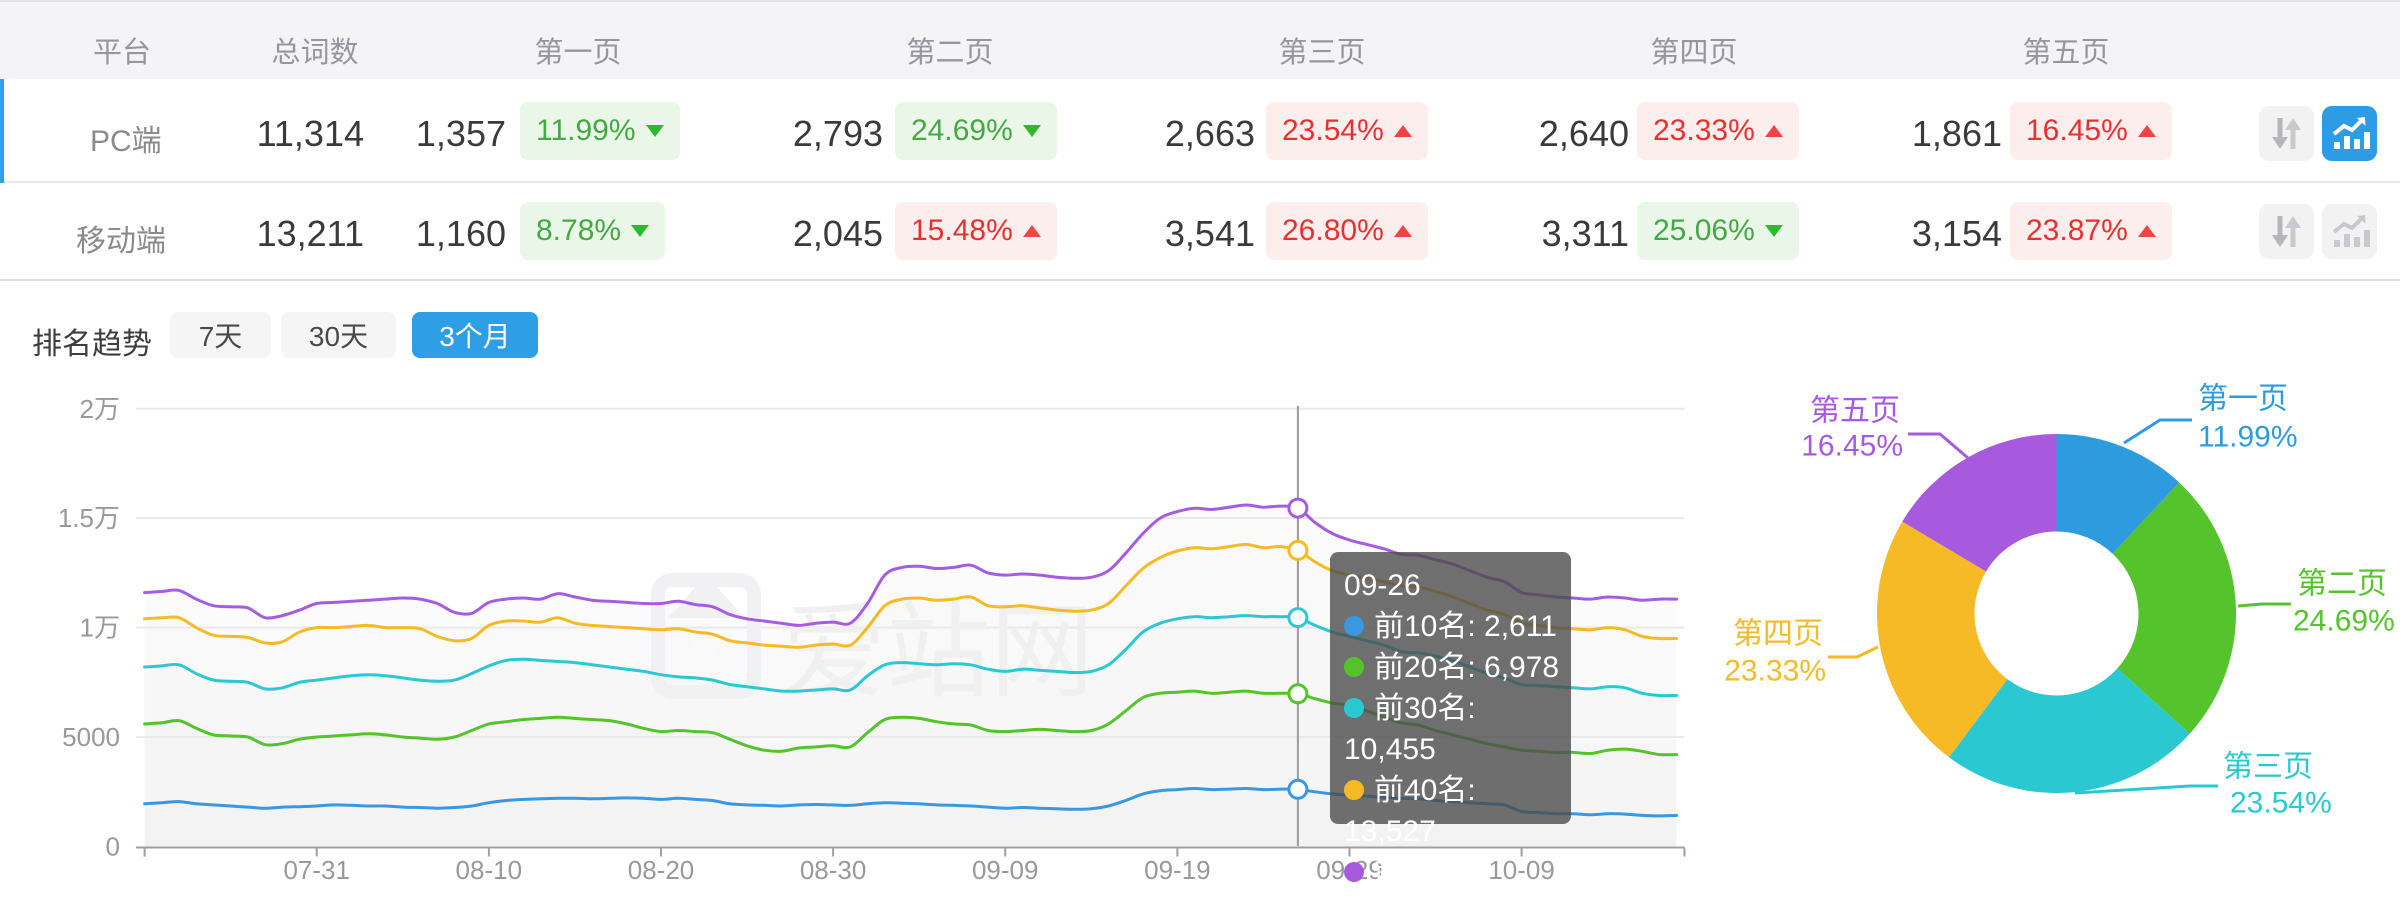  I want to click on svg-text: 第三页, so click(2268, 767).